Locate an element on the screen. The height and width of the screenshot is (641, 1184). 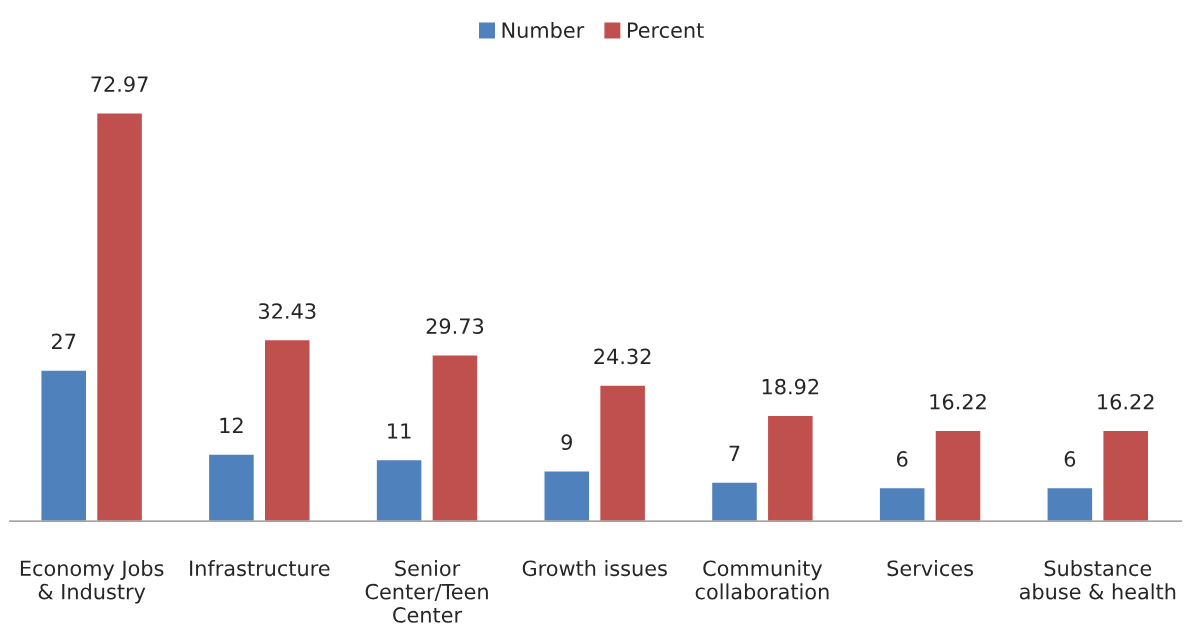
x-tick-label: Services is located at coordinates (930, 568).